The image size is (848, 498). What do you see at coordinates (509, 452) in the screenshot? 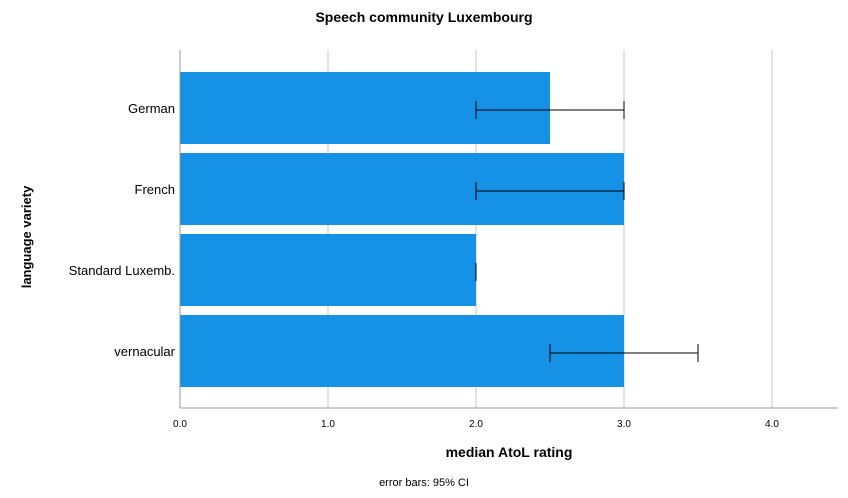
I see `x-axis-label: median AtoL rating` at bounding box center [509, 452].